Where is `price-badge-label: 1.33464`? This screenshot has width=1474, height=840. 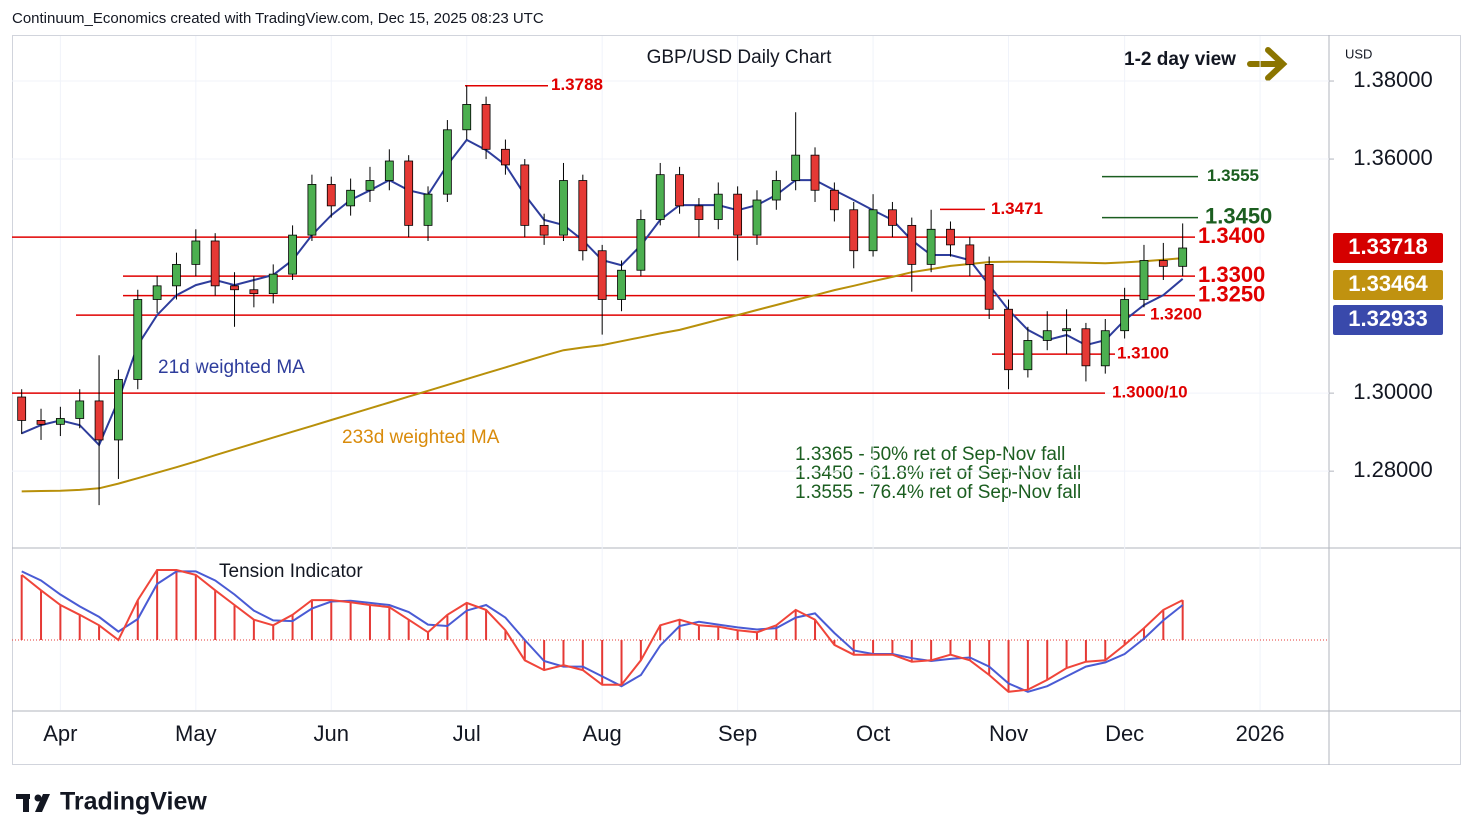
price-badge-label: 1.33464 is located at coordinates (1388, 283).